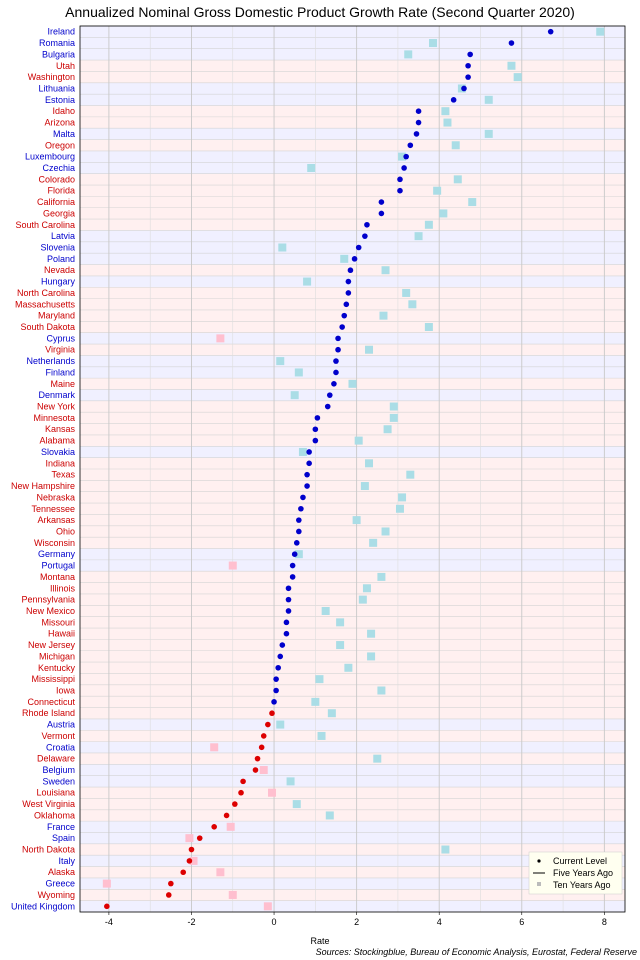 The image size is (640, 960). What do you see at coordinates (61, 827) in the screenshot?
I see `row-label: France` at bounding box center [61, 827].